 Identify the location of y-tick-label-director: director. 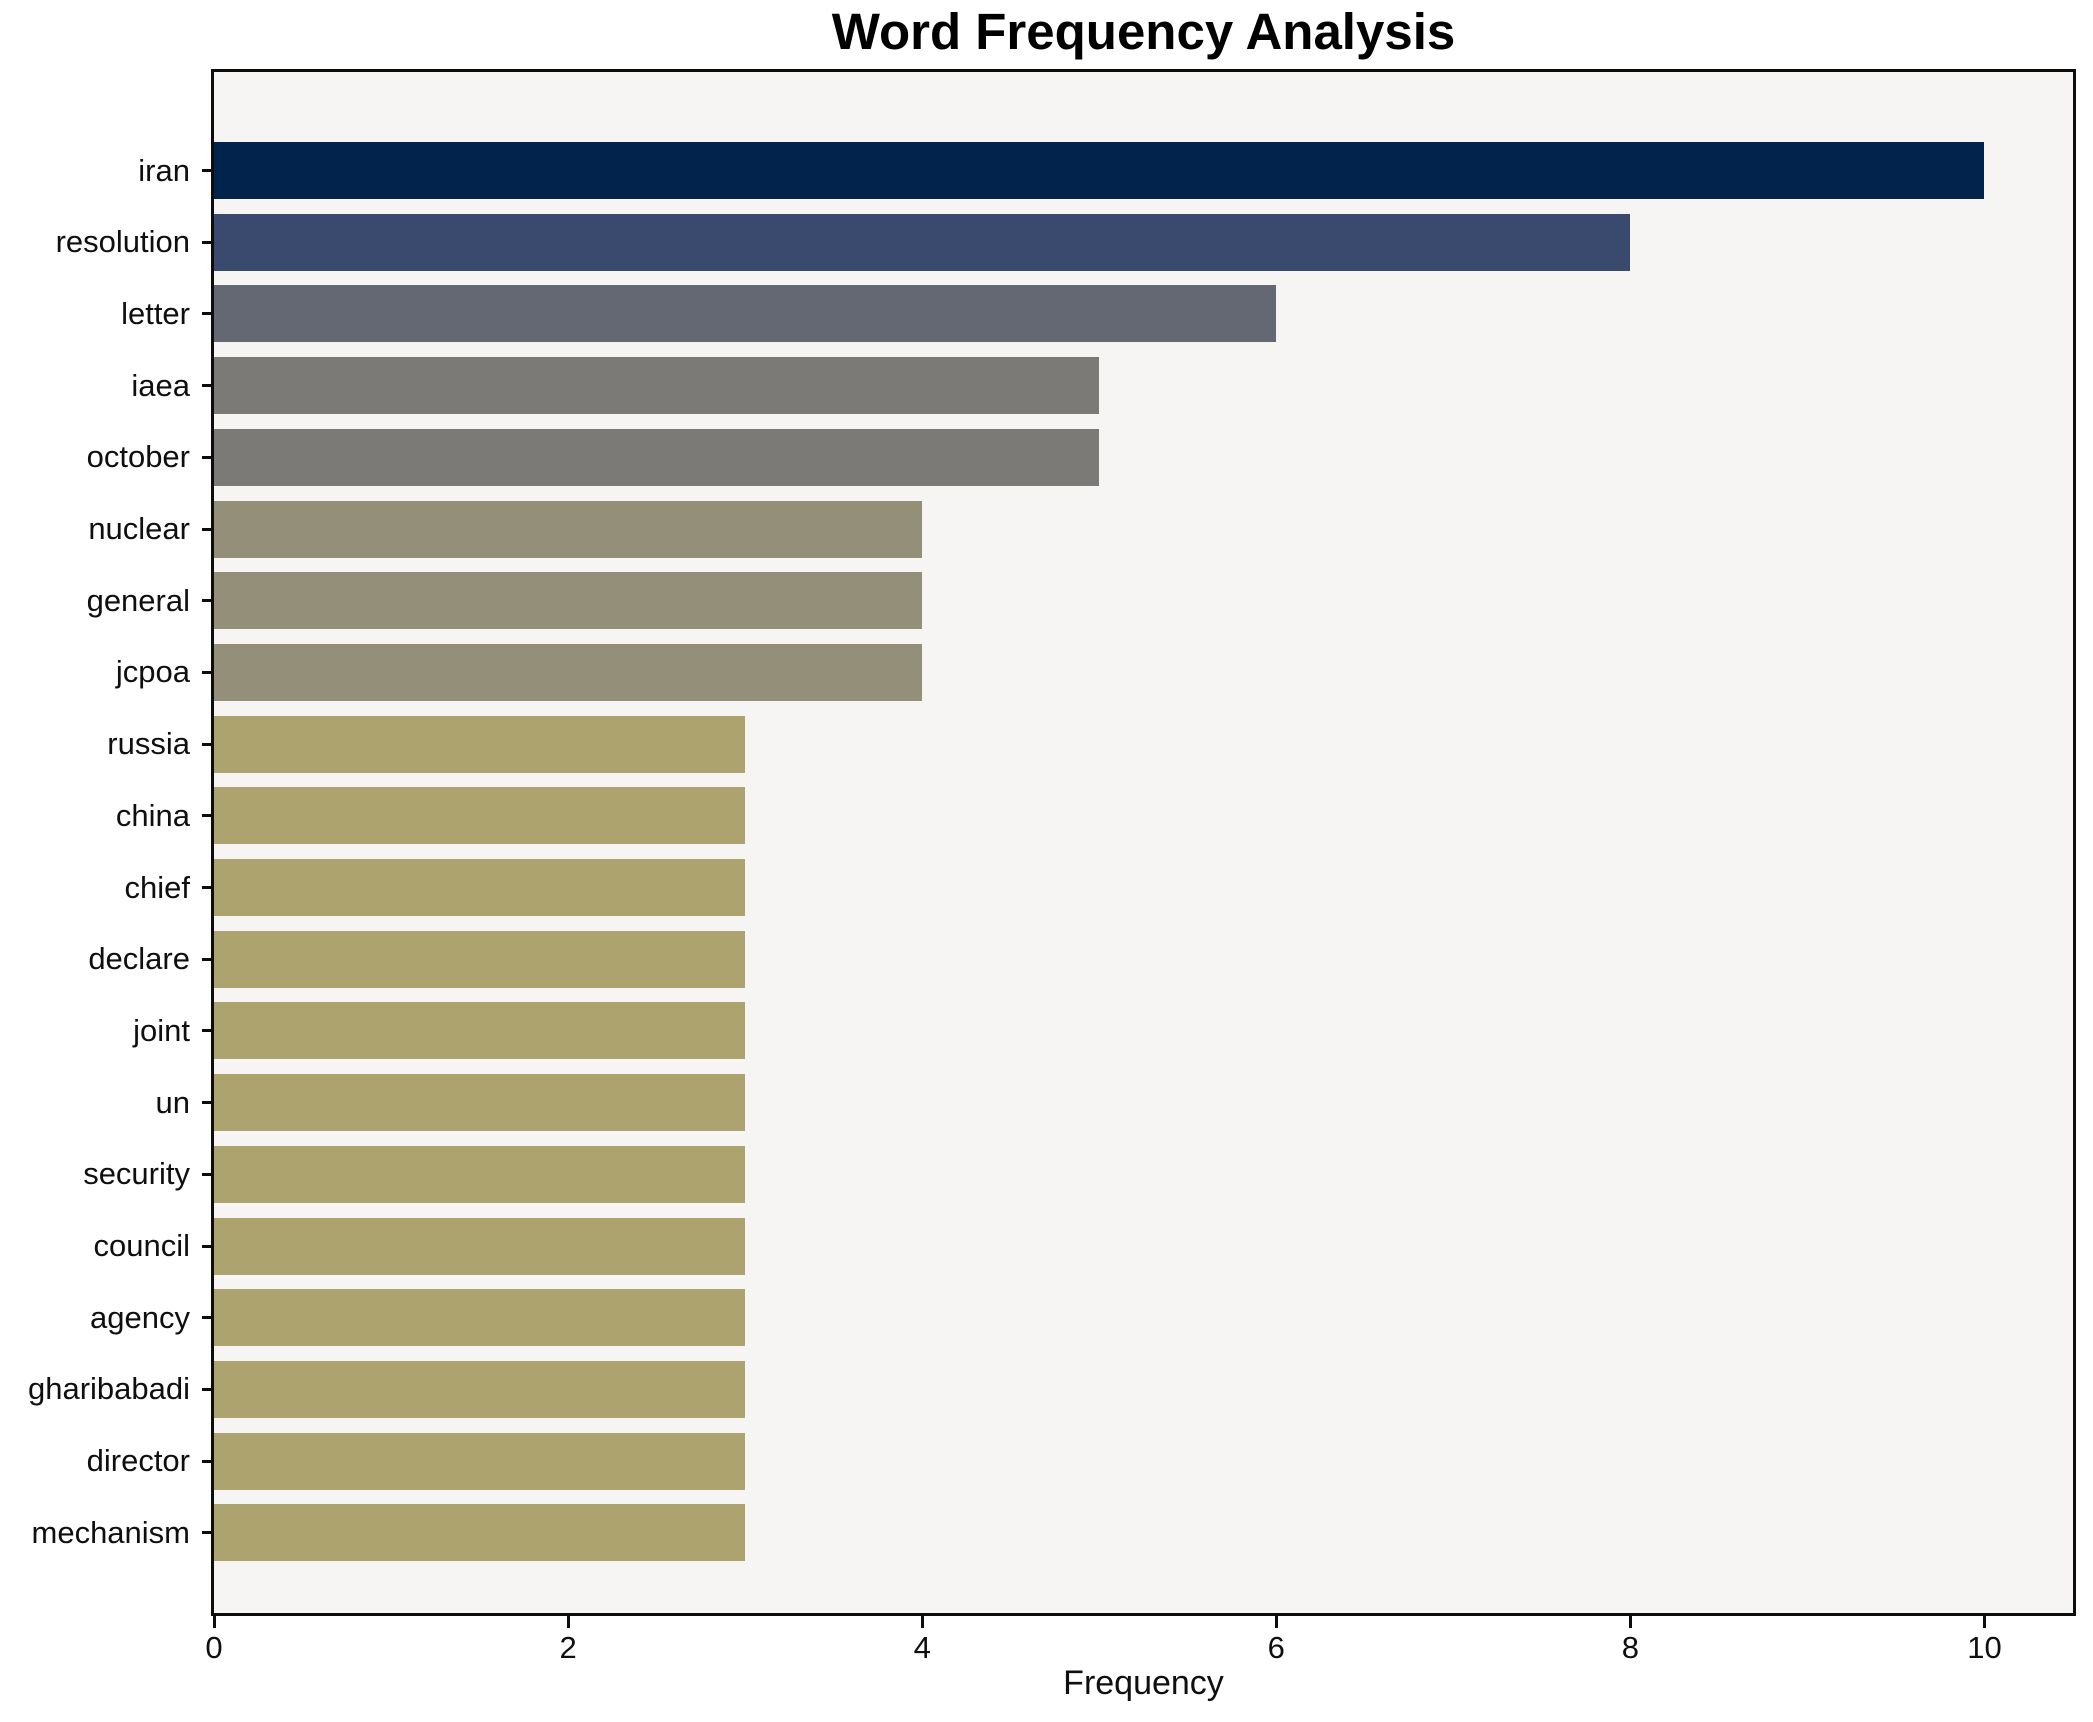
(138, 1461).